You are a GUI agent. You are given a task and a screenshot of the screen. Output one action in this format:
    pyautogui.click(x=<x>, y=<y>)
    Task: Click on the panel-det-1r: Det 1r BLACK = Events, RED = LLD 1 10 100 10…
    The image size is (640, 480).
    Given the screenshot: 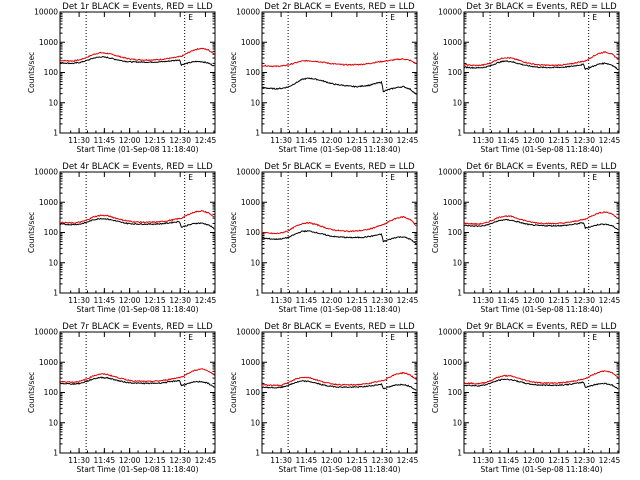 What is the action you would take?
    pyautogui.click(x=121, y=78)
    